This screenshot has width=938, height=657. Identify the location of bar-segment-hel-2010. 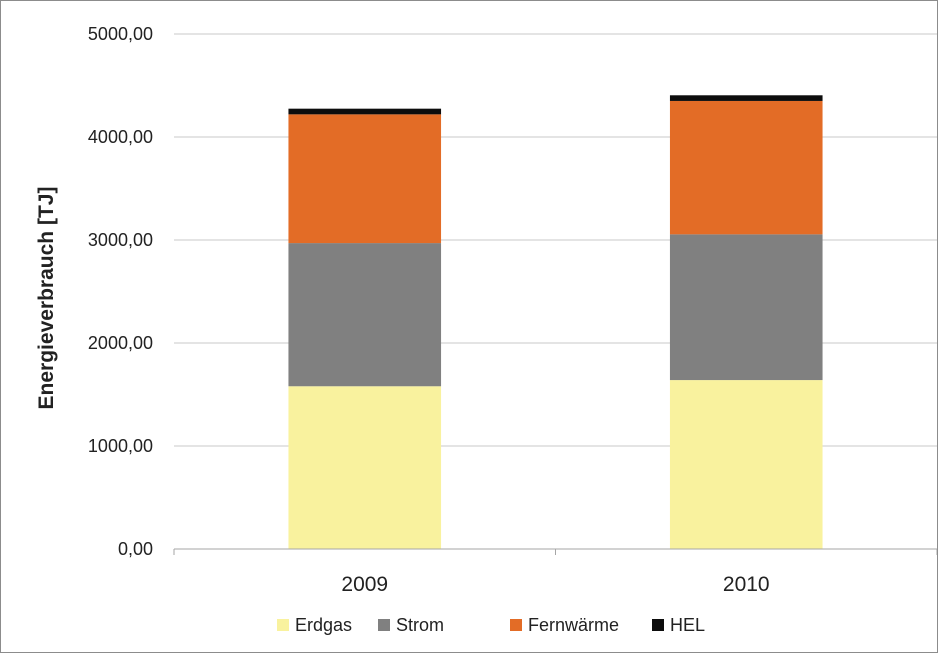
(746, 98).